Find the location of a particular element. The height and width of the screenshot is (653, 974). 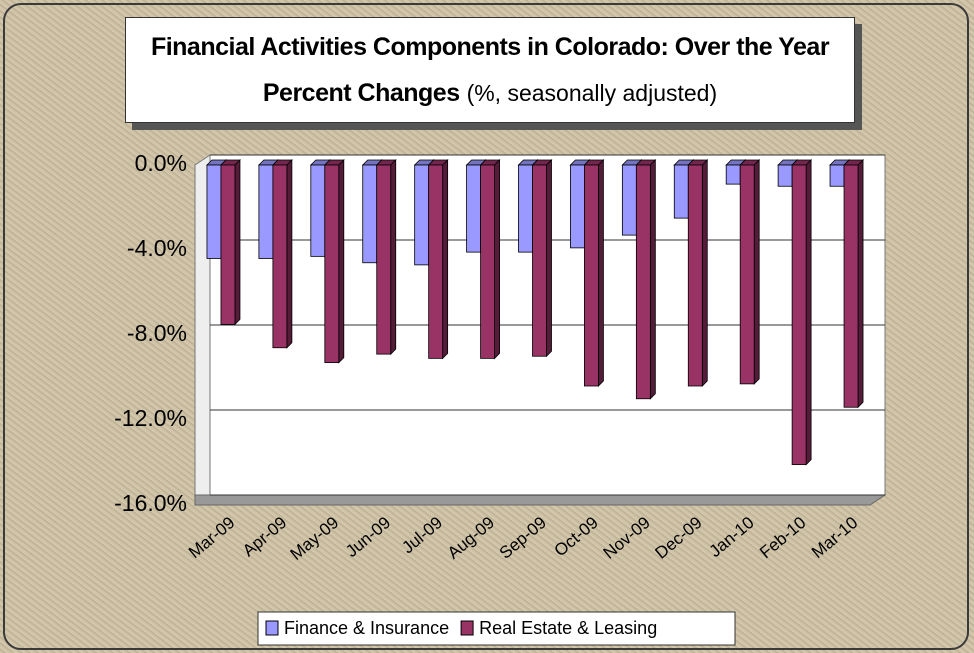

floor is located at coordinates (540, 500).